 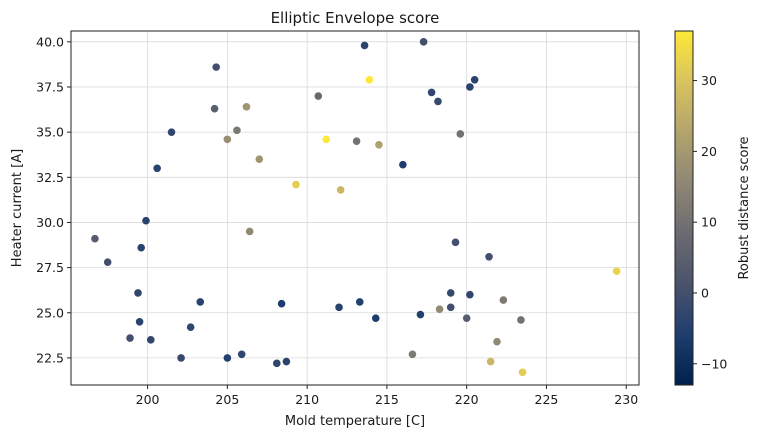 What do you see at coordinates (17, 208) in the screenshot?
I see `y-axis-label: Heater current [A]` at bounding box center [17, 208].